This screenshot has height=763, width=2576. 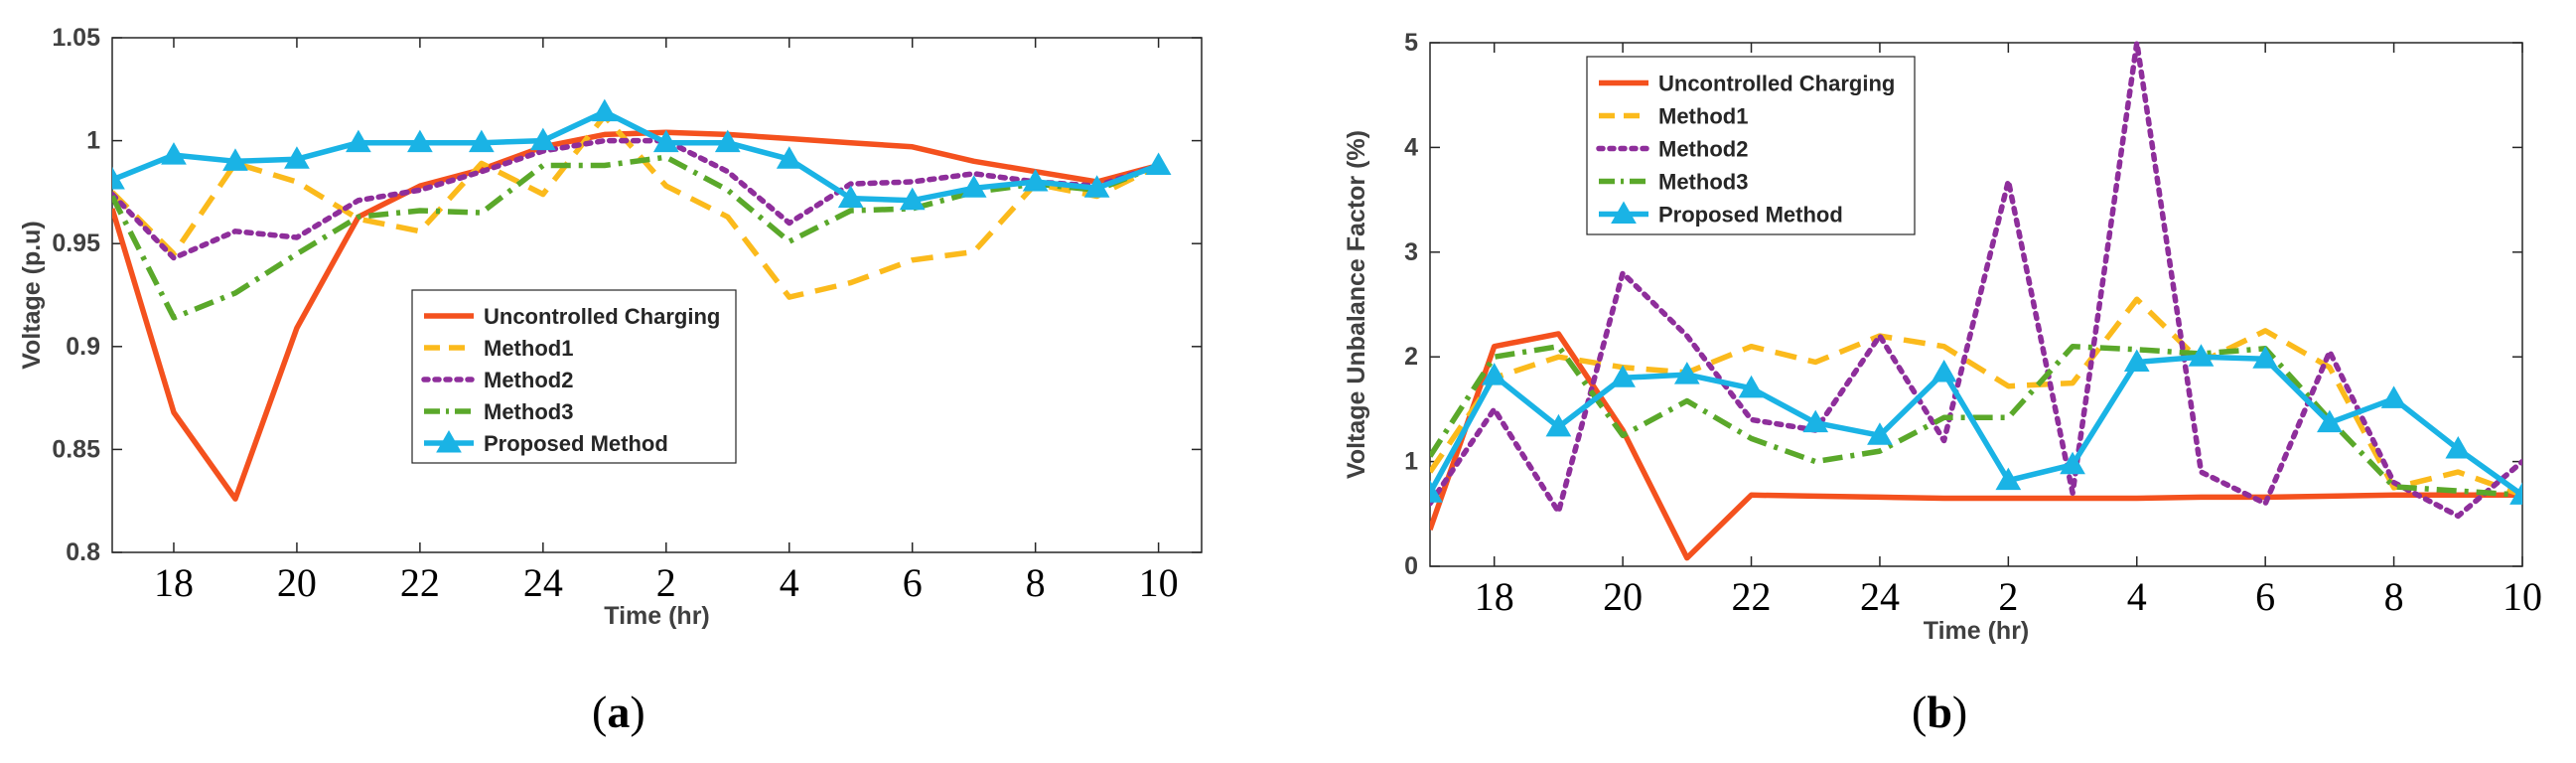 What do you see at coordinates (420, 582) in the screenshot?
I see `x-tick-label-a: 22` at bounding box center [420, 582].